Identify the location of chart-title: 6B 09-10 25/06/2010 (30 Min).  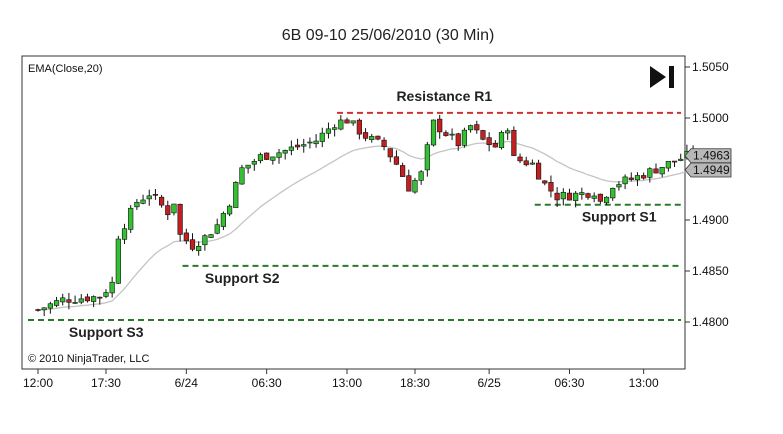
(388, 35).